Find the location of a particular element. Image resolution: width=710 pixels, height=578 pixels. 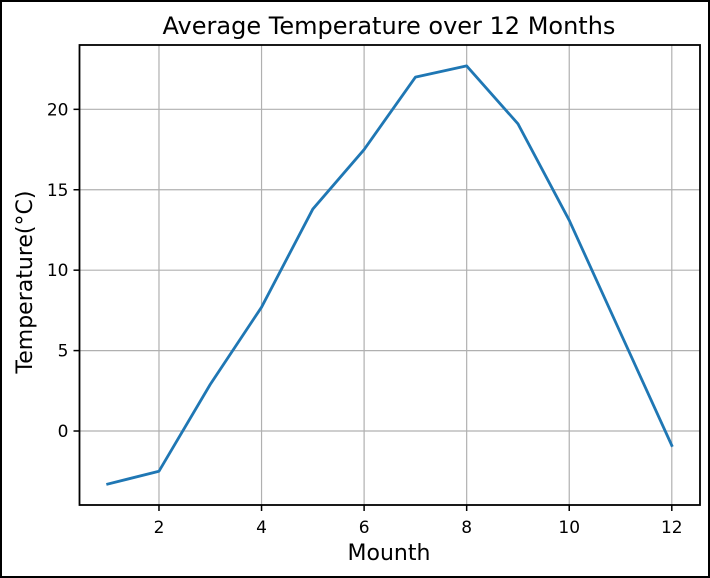

chart-title: Average Temperature over 12 Months is located at coordinates (389, 26).